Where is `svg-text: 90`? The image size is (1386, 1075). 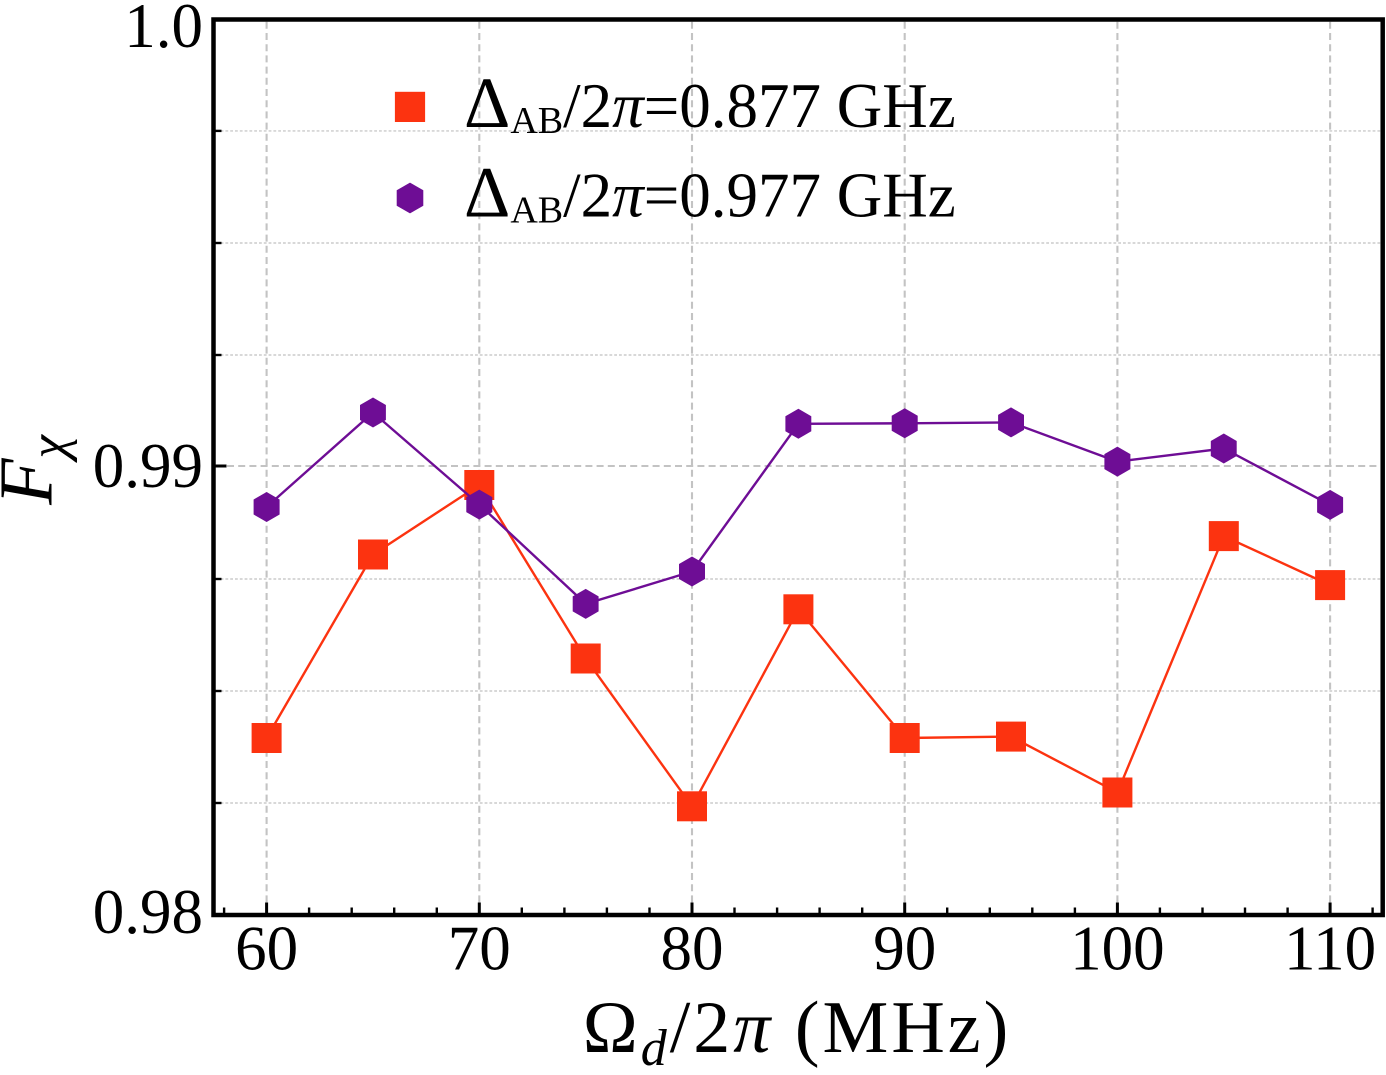
svg-text: 90 is located at coordinates (904, 949).